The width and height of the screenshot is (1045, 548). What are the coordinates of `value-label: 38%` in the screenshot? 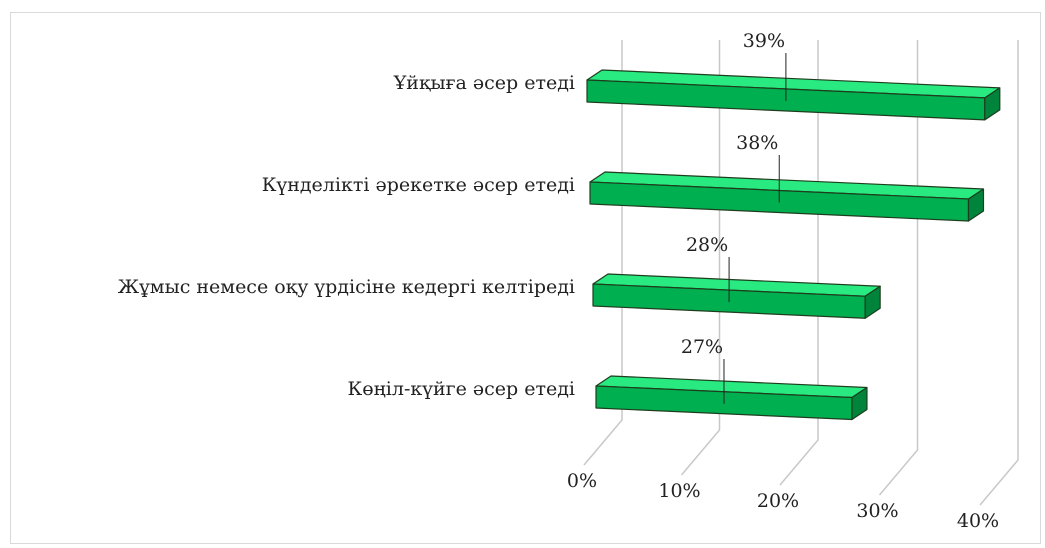 It's located at (757, 143).